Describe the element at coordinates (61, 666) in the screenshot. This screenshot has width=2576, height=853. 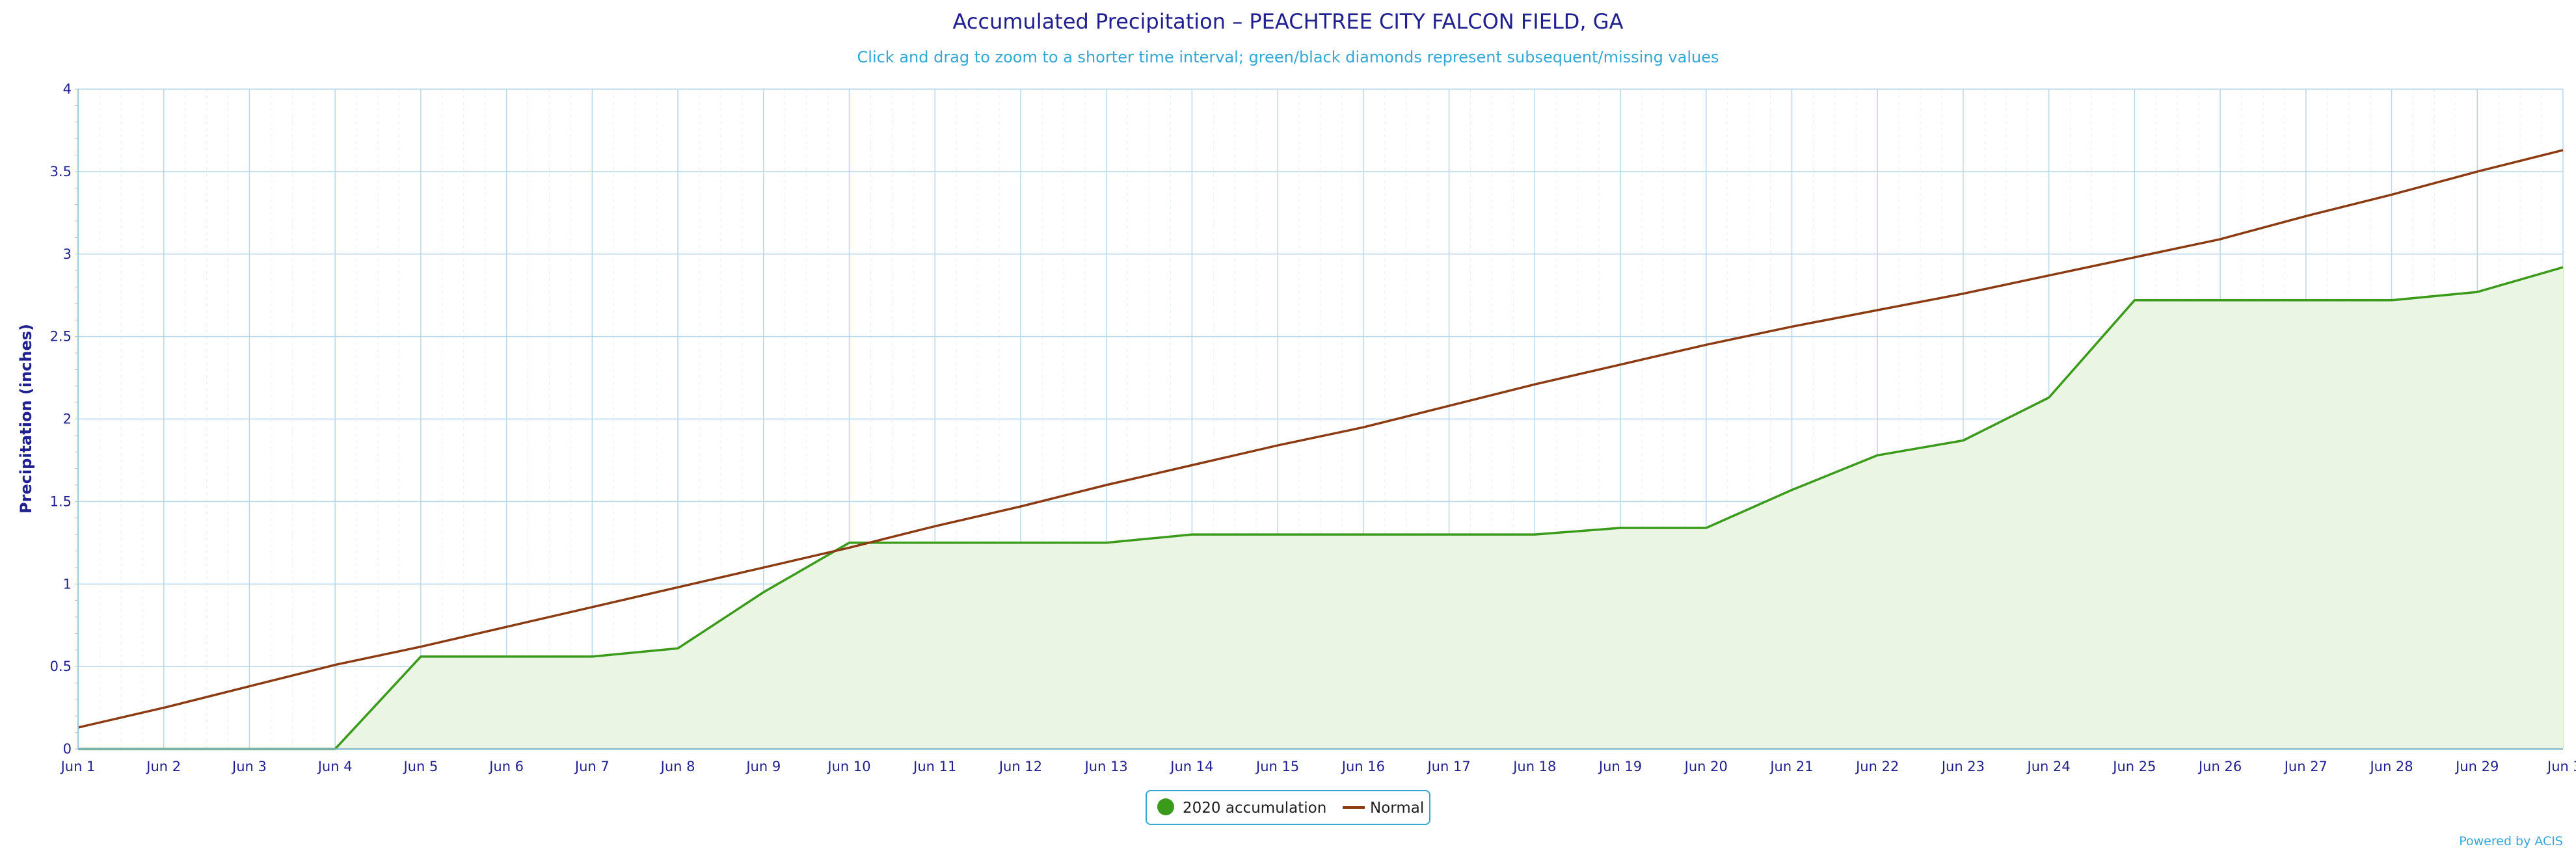
I see `y-tick-label: 0.5` at that location.